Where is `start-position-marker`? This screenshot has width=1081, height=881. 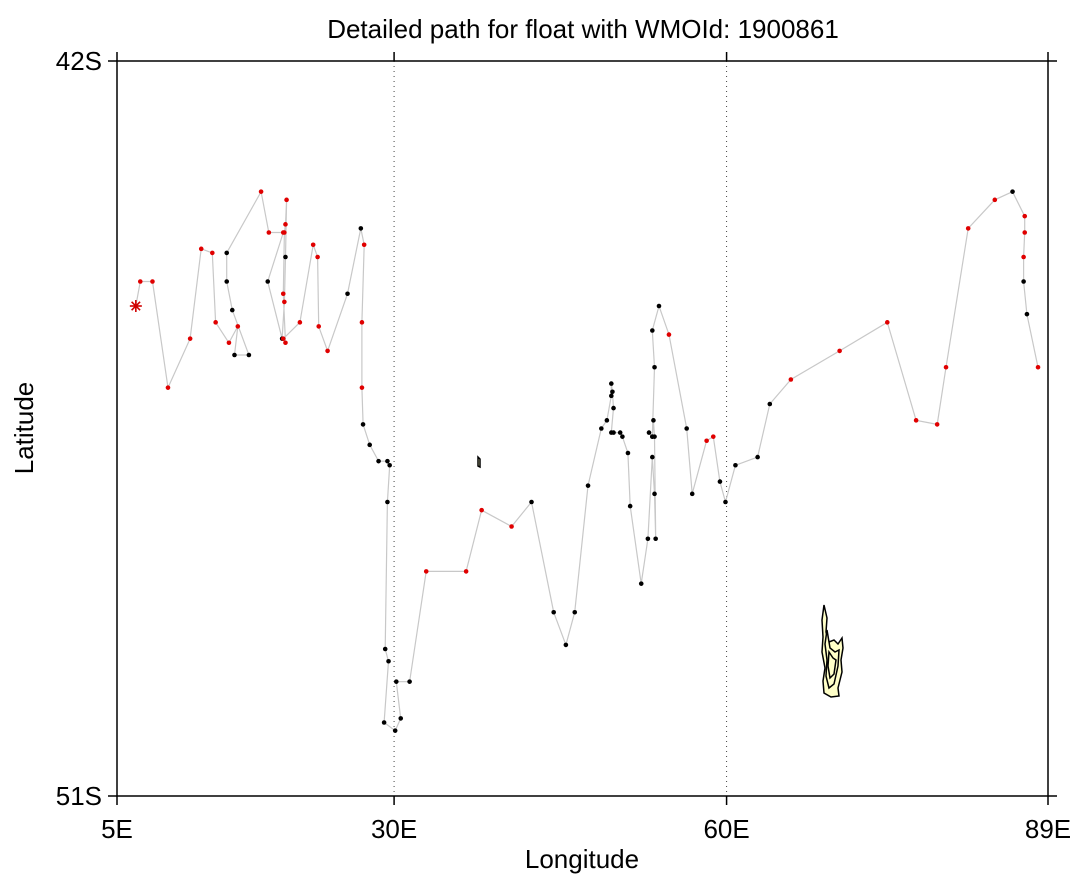
start-position-marker is located at coordinates (135, 306).